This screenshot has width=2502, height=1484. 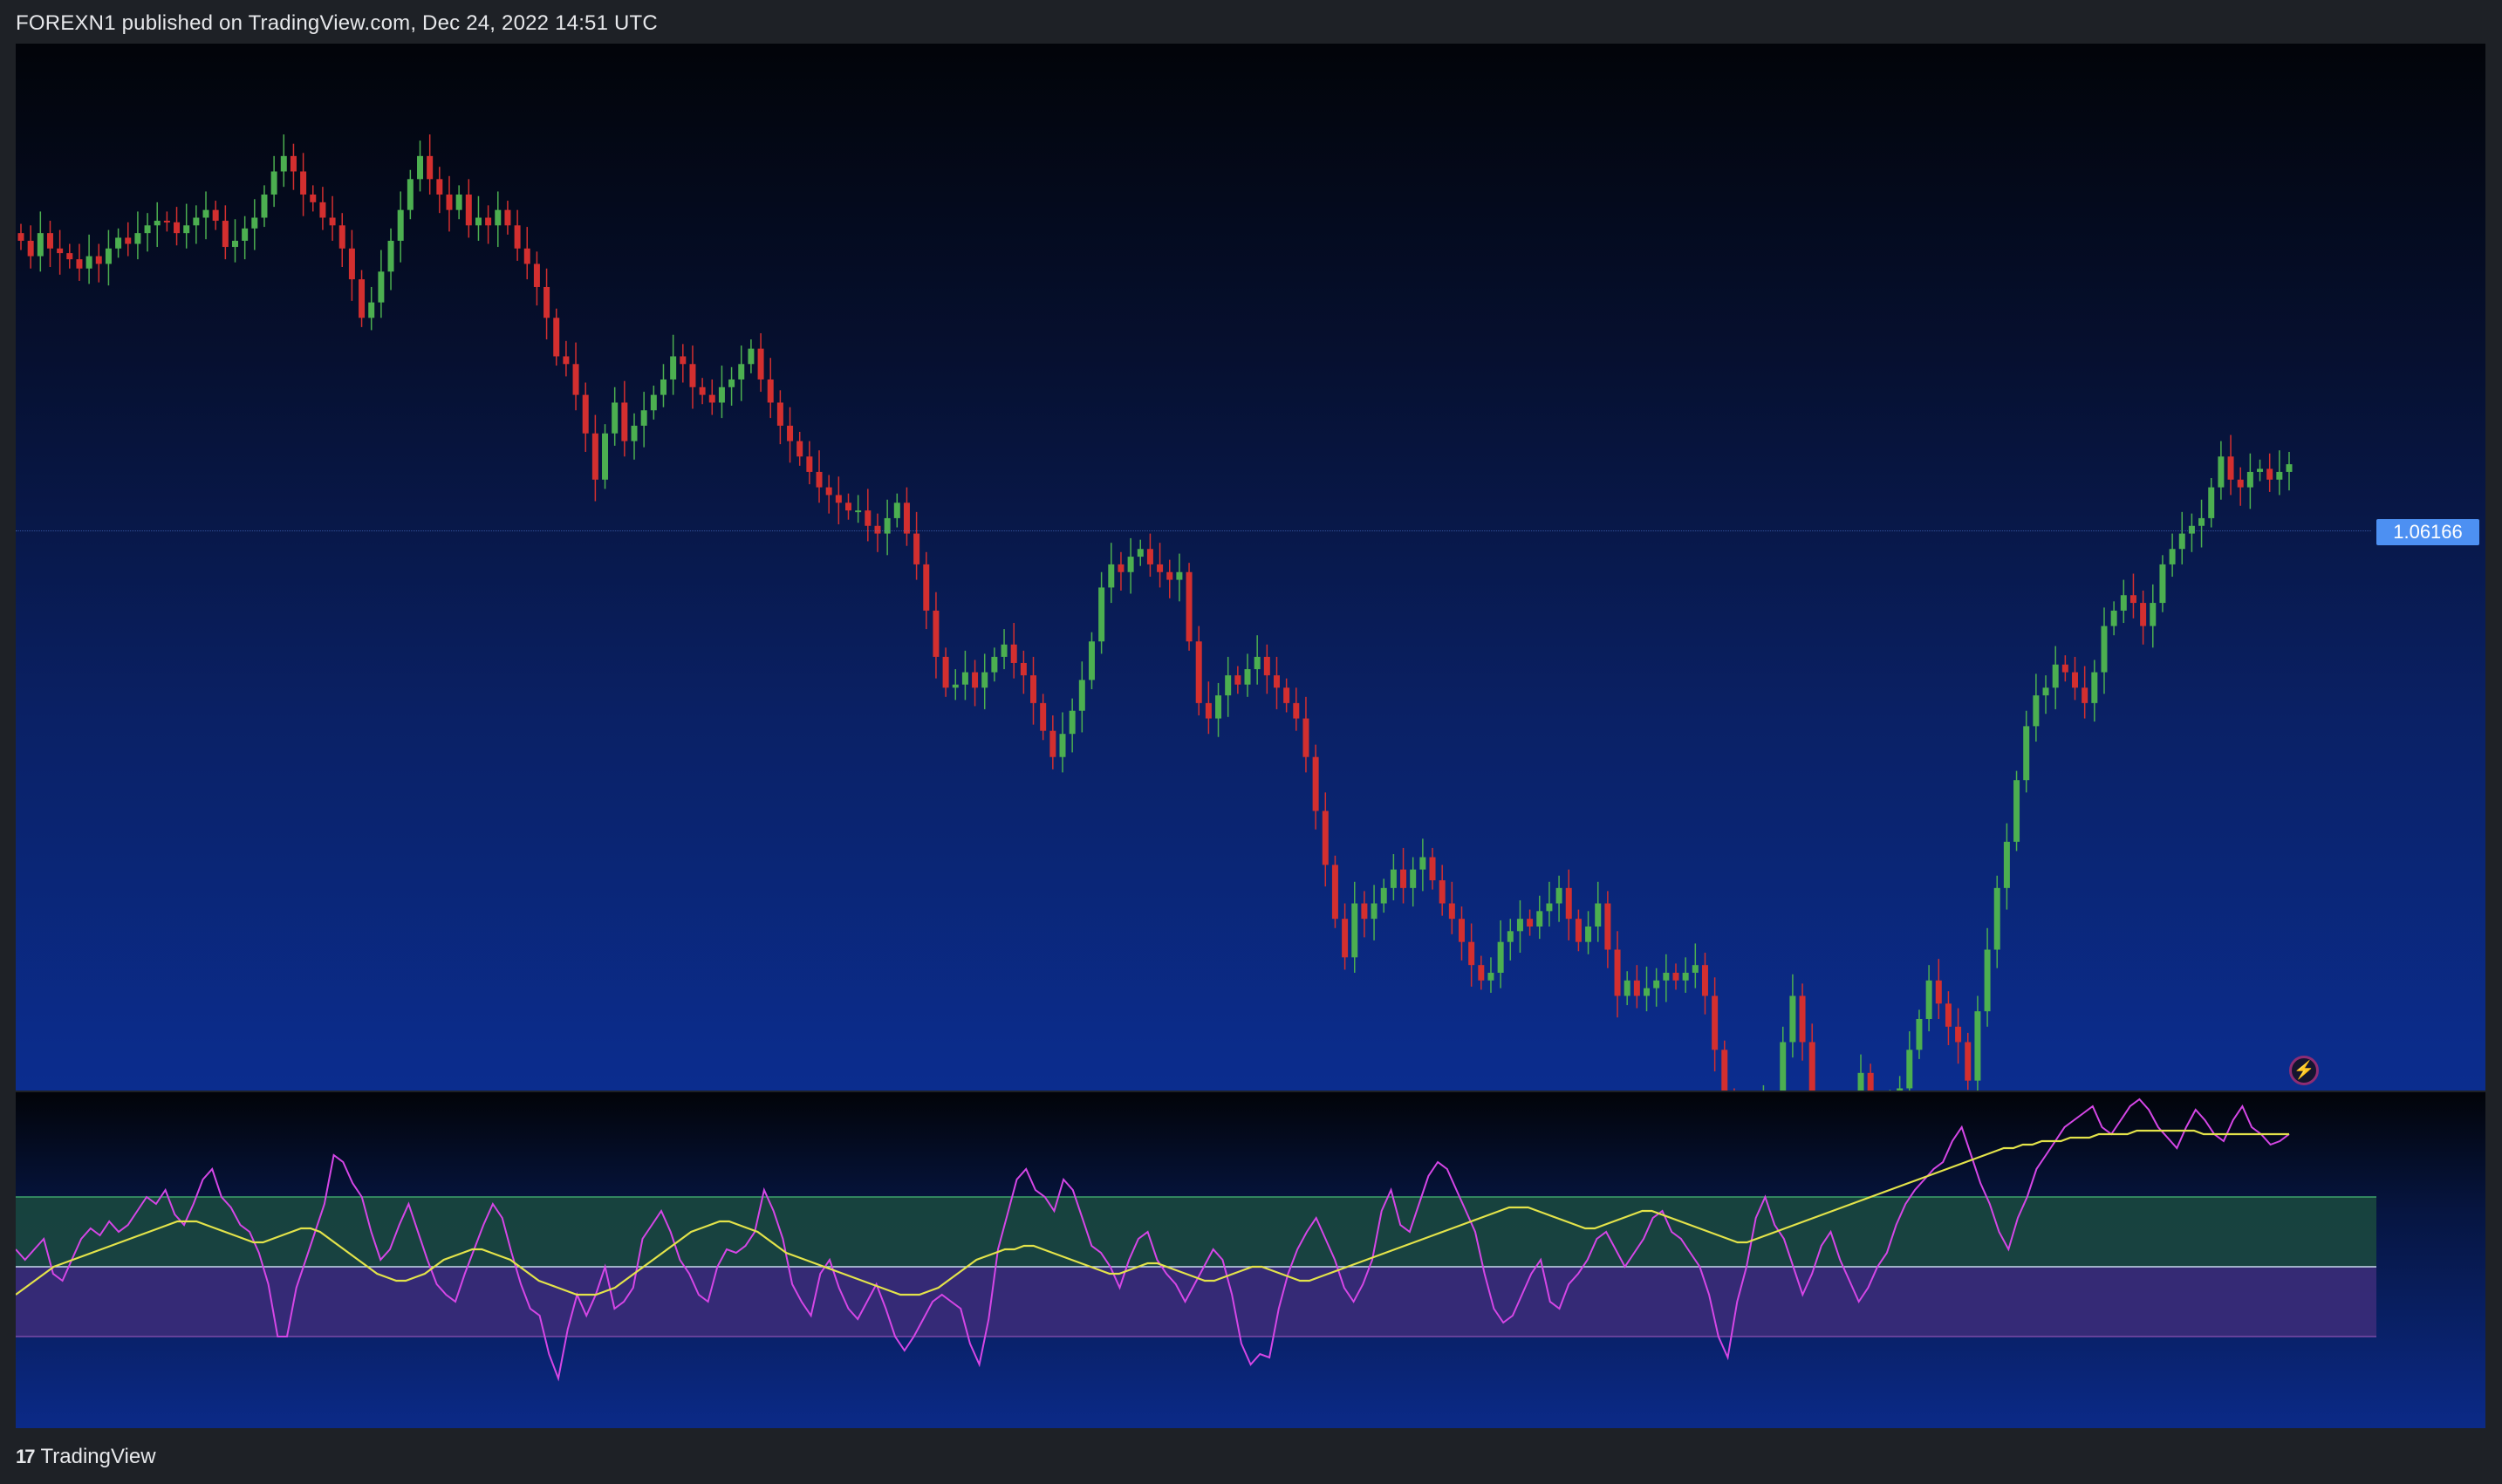 I want to click on tradingview-footer: 17 TradingView, so click(x=86, y=1457).